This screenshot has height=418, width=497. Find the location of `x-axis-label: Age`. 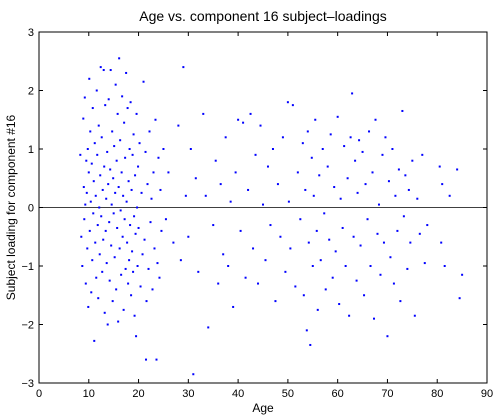

x-axis-label: Age is located at coordinates (263, 408).